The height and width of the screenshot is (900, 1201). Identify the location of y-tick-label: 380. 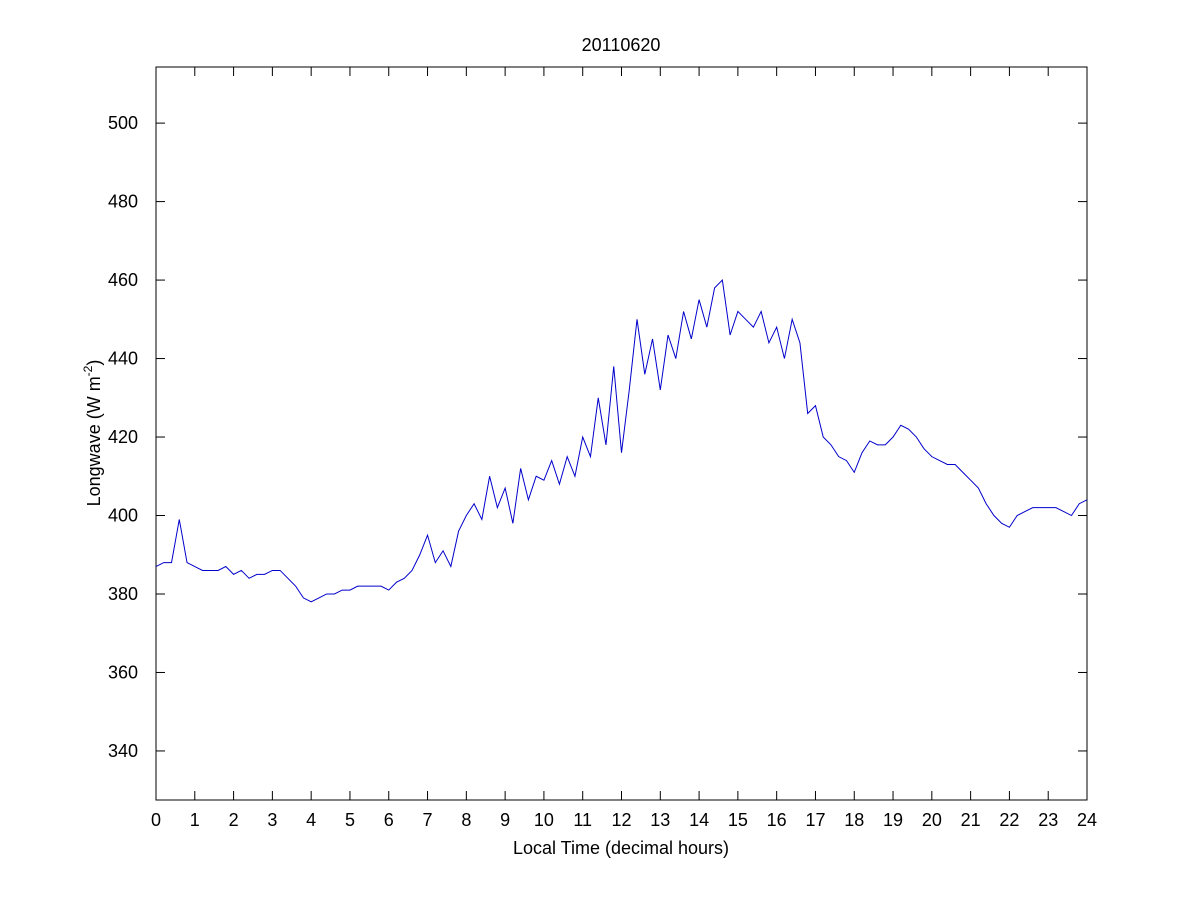
(123, 594).